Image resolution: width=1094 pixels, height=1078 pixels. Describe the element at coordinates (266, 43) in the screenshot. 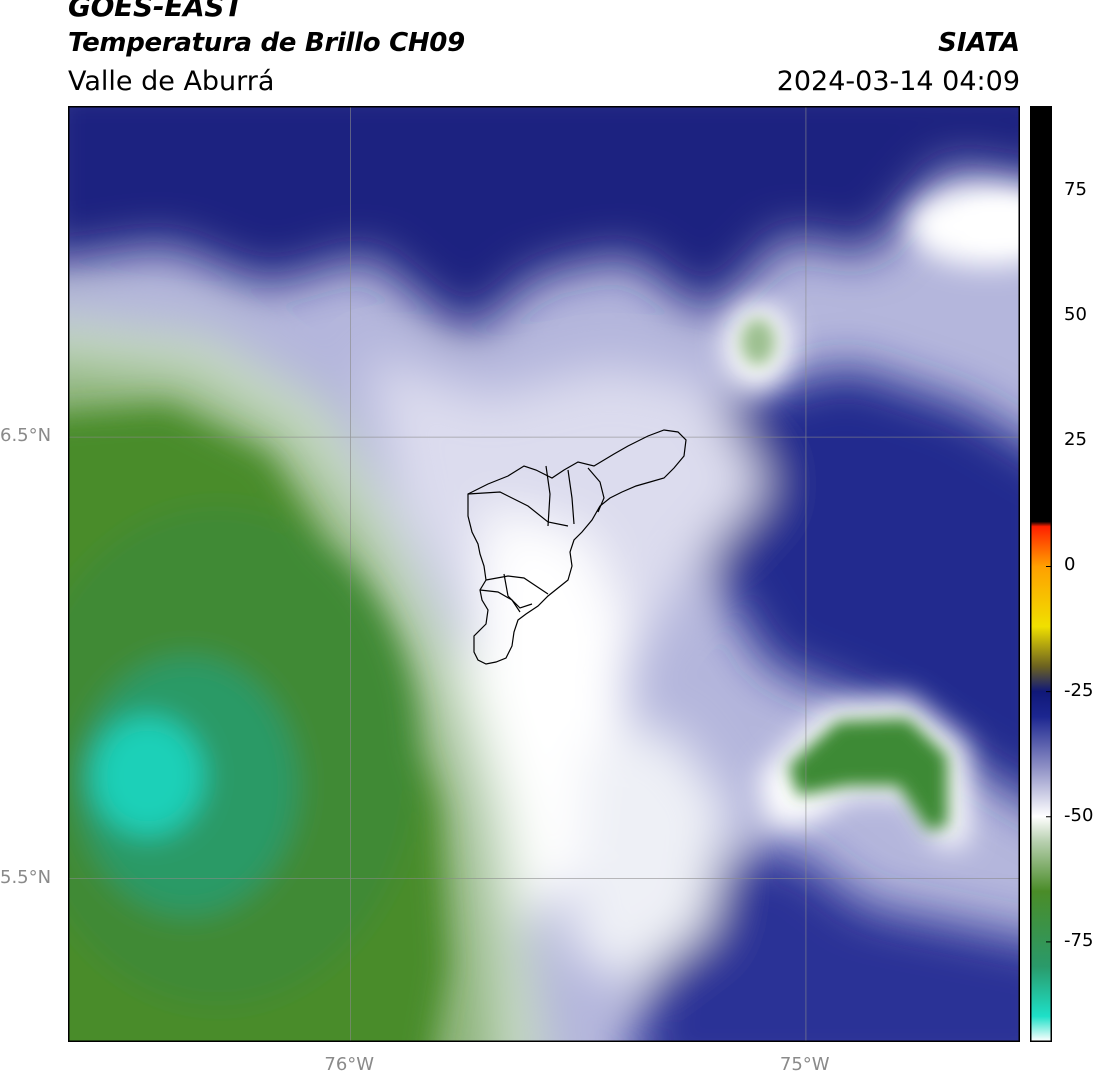

I see `product-title: Temperatura de Brillo CH09` at that location.